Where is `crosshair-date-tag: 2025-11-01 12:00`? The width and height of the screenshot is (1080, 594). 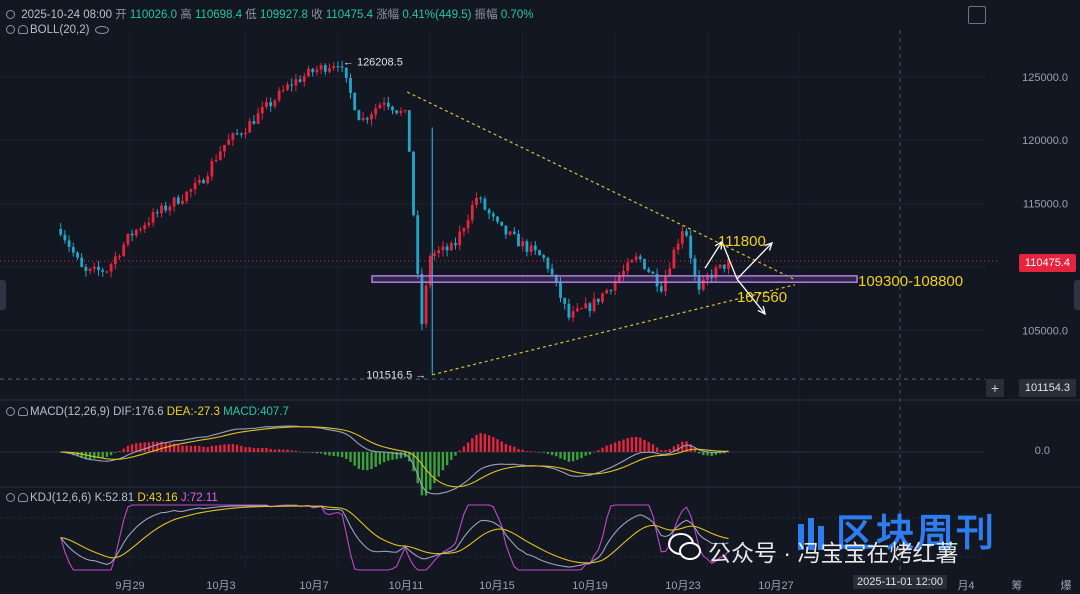
crosshair-date-tag: 2025-11-01 12:00 is located at coordinates (900, 582).